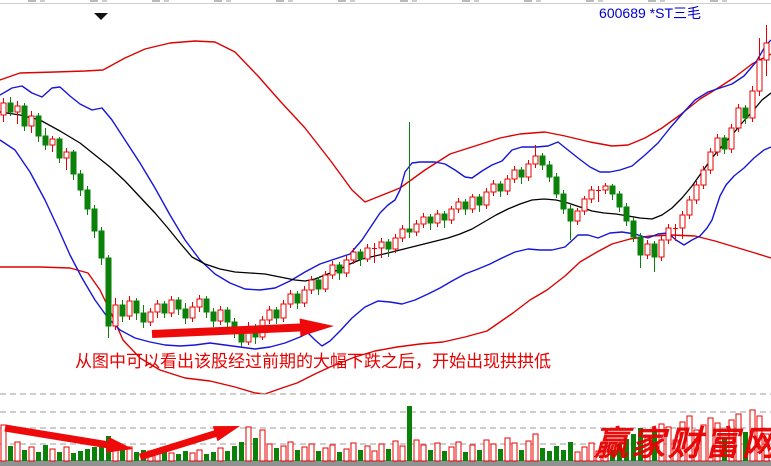  I want to click on trend-arrows, so click(169, 389).